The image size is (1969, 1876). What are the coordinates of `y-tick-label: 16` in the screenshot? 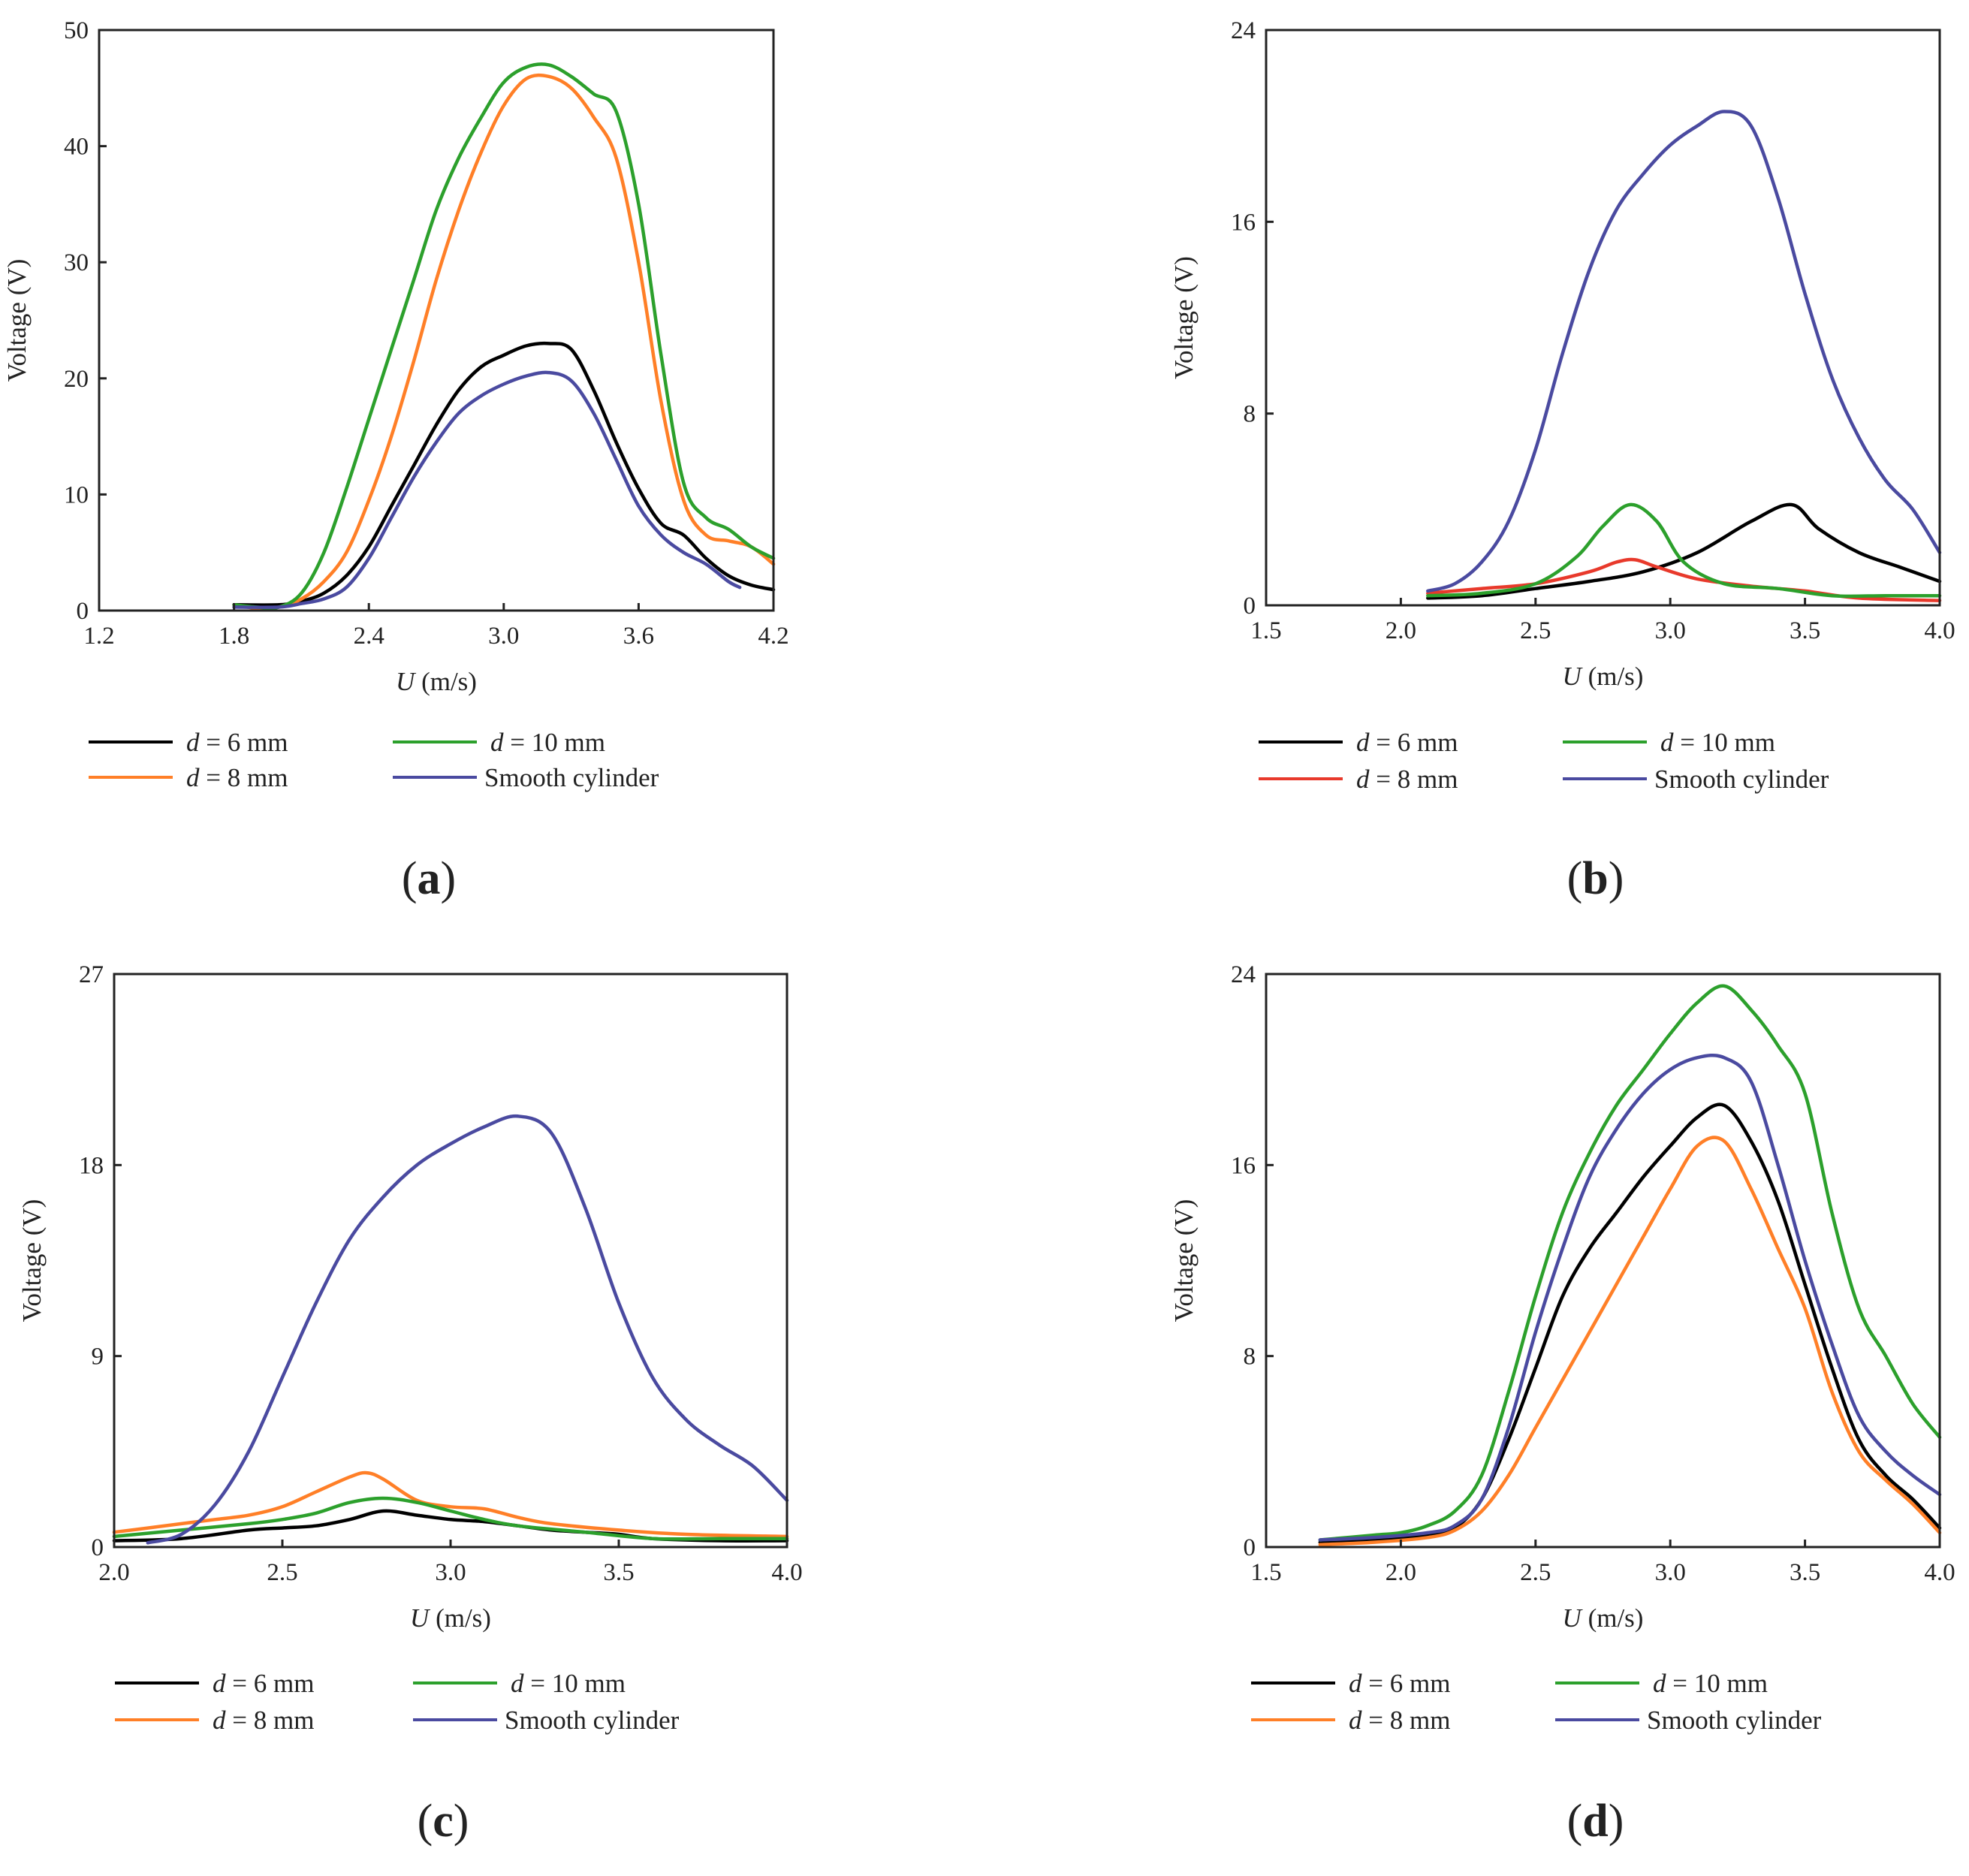 It's located at (1243, 1166).